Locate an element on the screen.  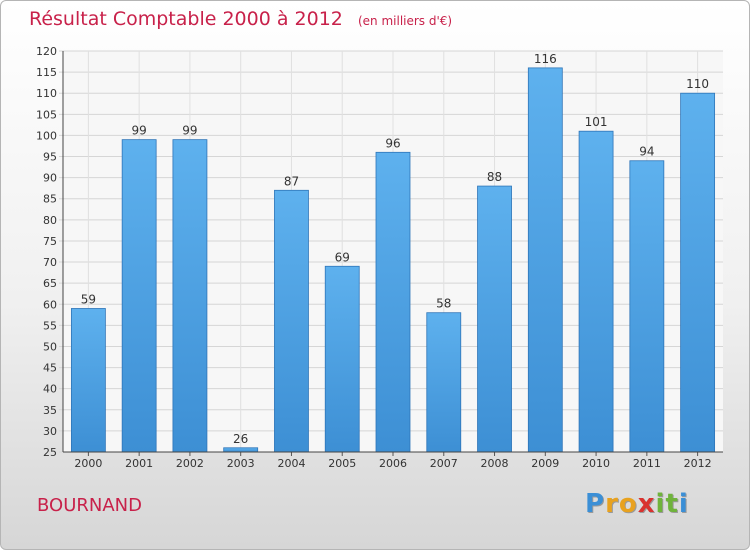
logo-letter: r is located at coordinates (612, 504).